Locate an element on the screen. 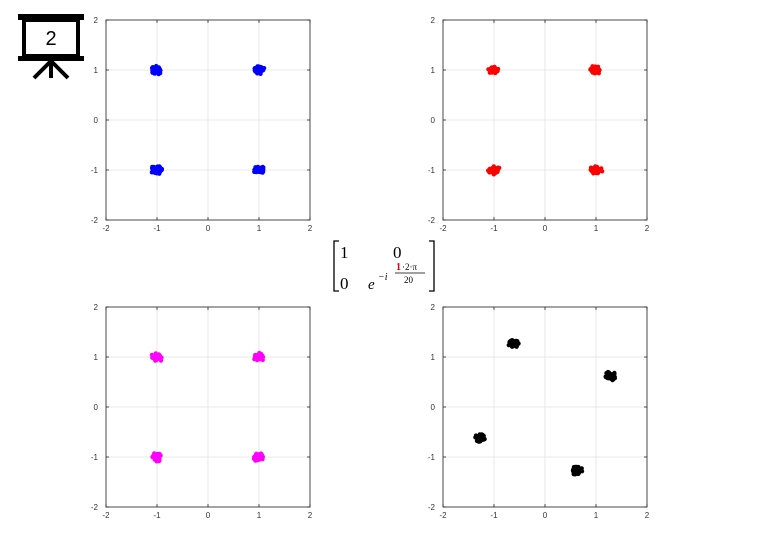 This screenshot has width=758, height=544. phase-matrix: 1 0 0 e −i 1 ·2·π 20 is located at coordinates (384, 266).